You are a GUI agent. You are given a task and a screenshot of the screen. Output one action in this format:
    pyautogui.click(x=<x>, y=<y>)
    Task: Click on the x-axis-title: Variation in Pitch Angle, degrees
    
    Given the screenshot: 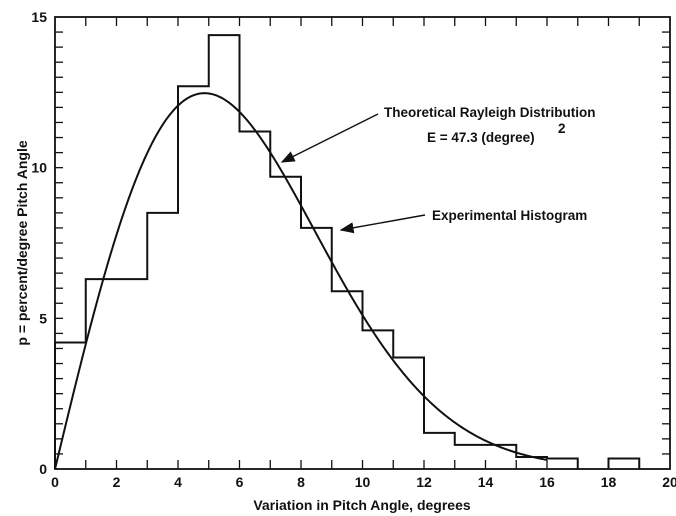 What is the action you would take?
    pyautogui.click(x=362, y=505)
    